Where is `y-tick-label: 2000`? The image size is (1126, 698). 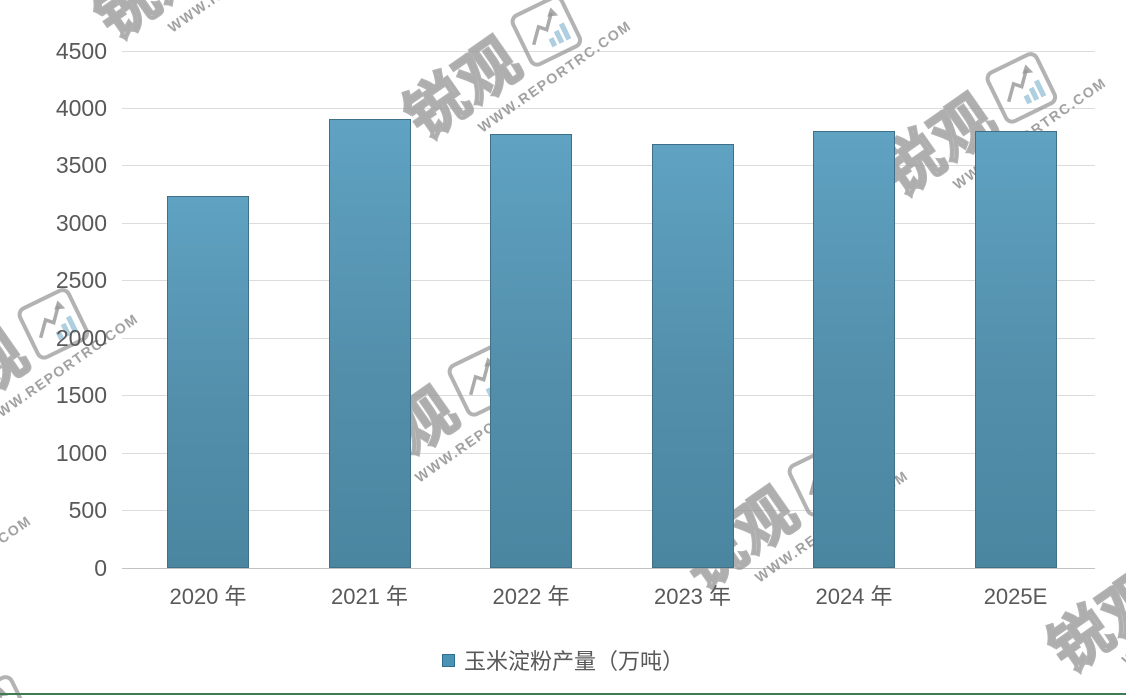
y-tick-label: 2000 is located at coordinates (81, 337).